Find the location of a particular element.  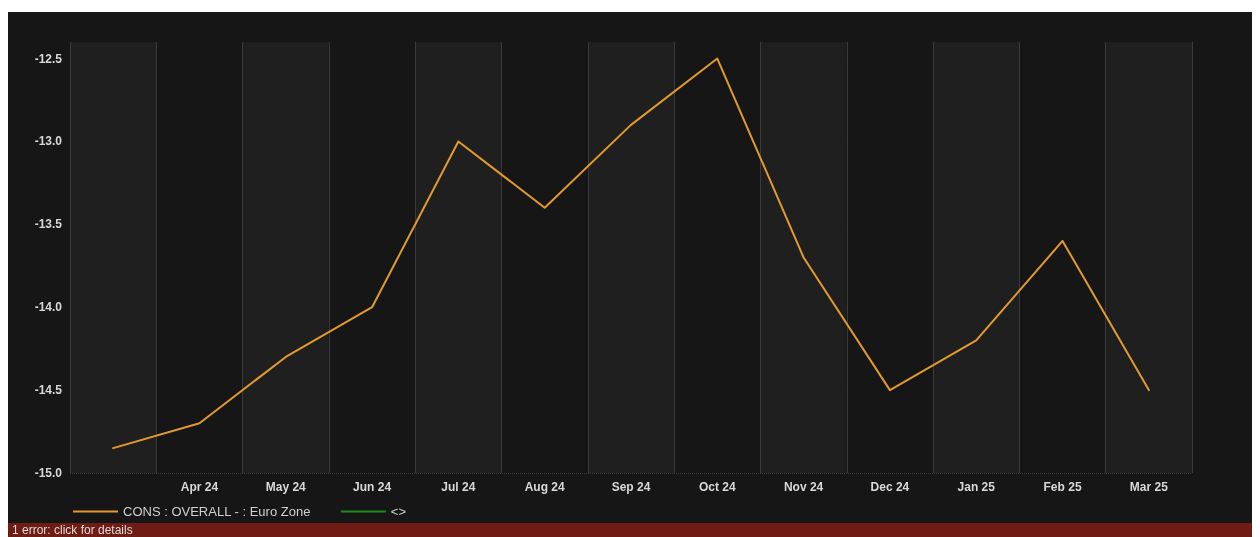

y-tick-label: -15.0 is located at coordinates (48, 473).